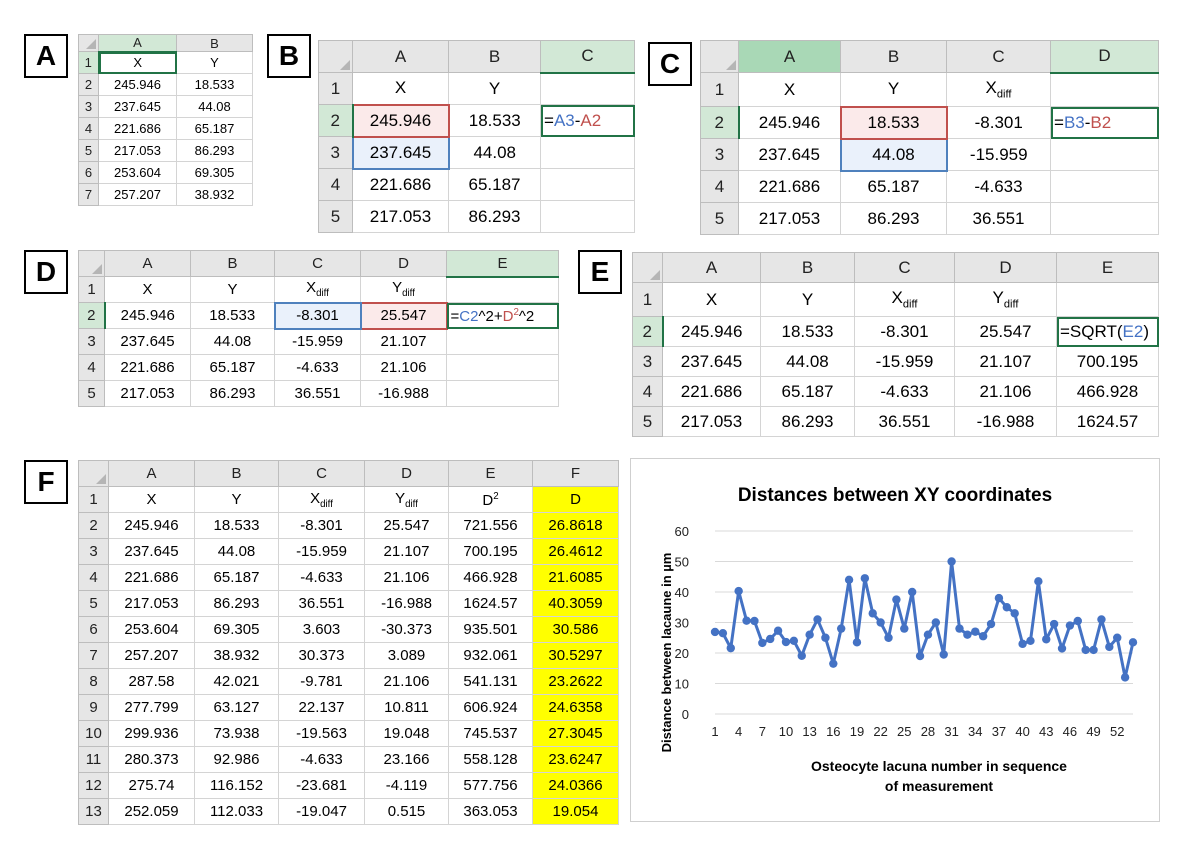 The image size is (1200, 853). What do you see at coordinates (214, 194) in the screenshot?
I see `cell: 38.932` at bounding box center [214, 194].